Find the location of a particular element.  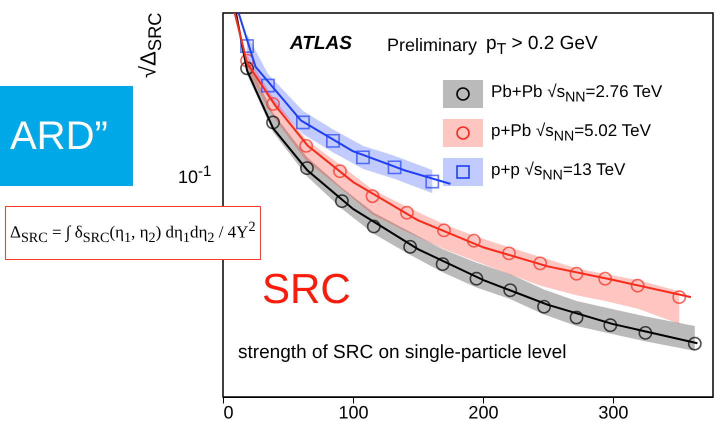

legend-label: p+Pb √s$_{NN}$=5.02 TeV is located at coordinates (571, 133).